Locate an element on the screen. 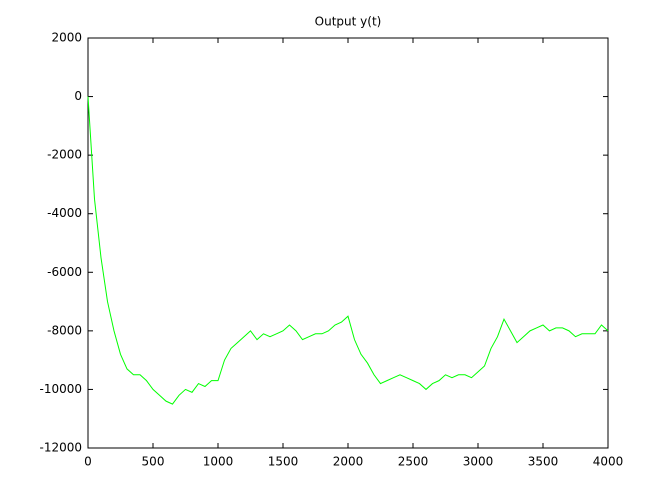  y-tick-label: -8000 is located at coordinates (64, 330).